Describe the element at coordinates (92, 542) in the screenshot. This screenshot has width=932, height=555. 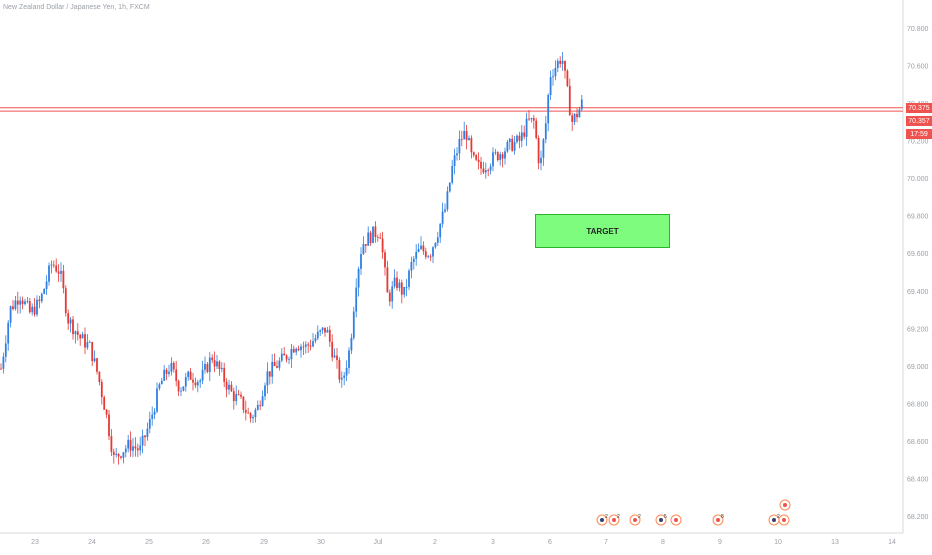
I see `time-tick-label: 24` at that location.